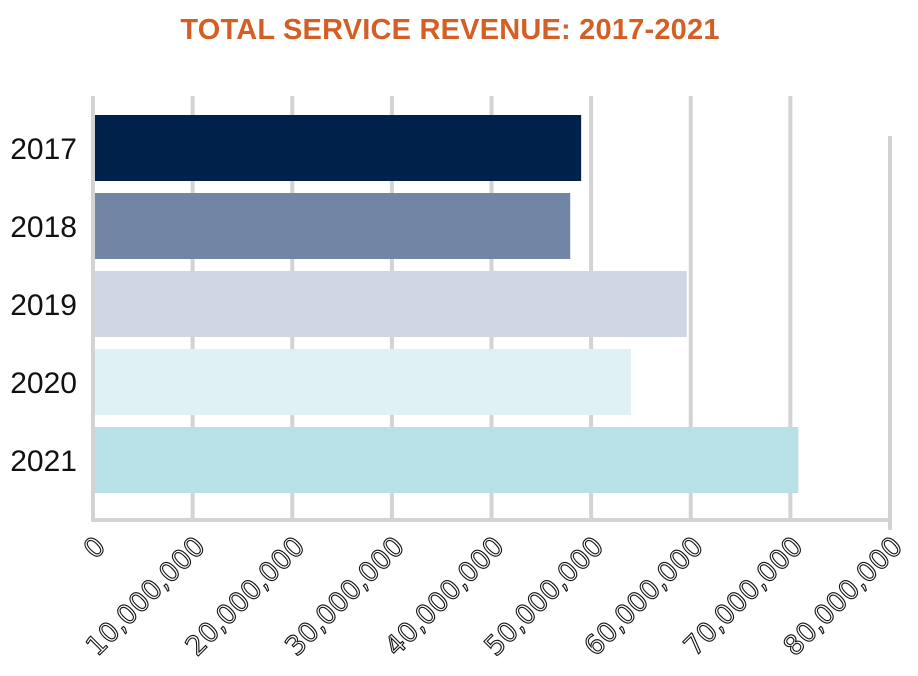 This screenshot has height=676, width=918. I want to click on bar-2019, so click(391, 304).